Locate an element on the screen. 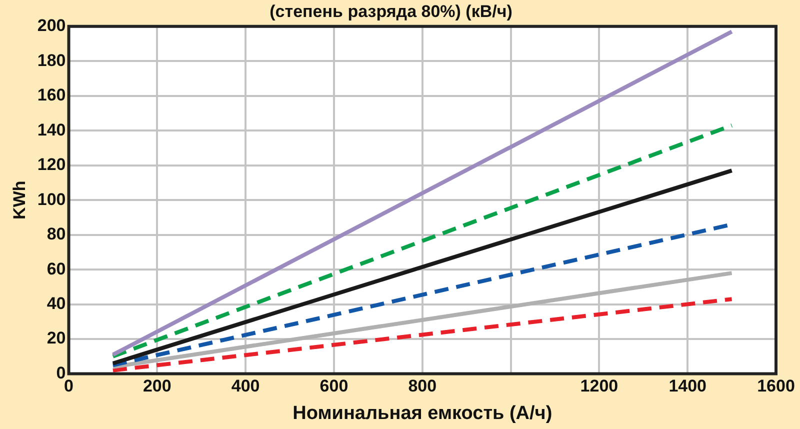 The width and height of the screenshot is (800, 429). y-tick-label: 160 is located at coordinates (51, 95).